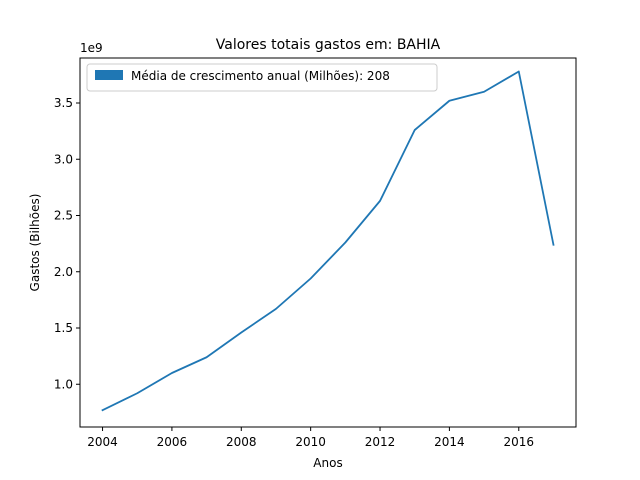  I want to click on y-tick-label: 1.0, so click(63, 384).